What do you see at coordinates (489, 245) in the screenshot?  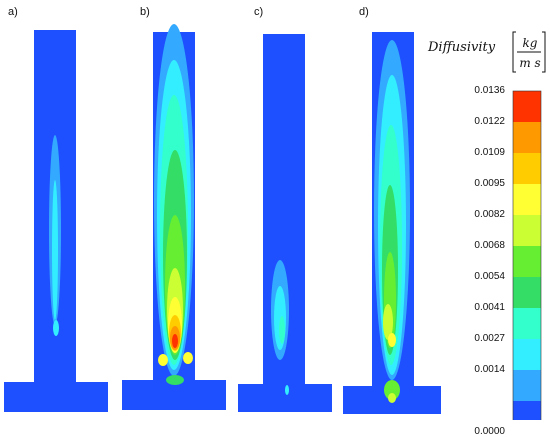 I see `colorbar-tick-label: 0.0068` at bounding box center [489, 245].